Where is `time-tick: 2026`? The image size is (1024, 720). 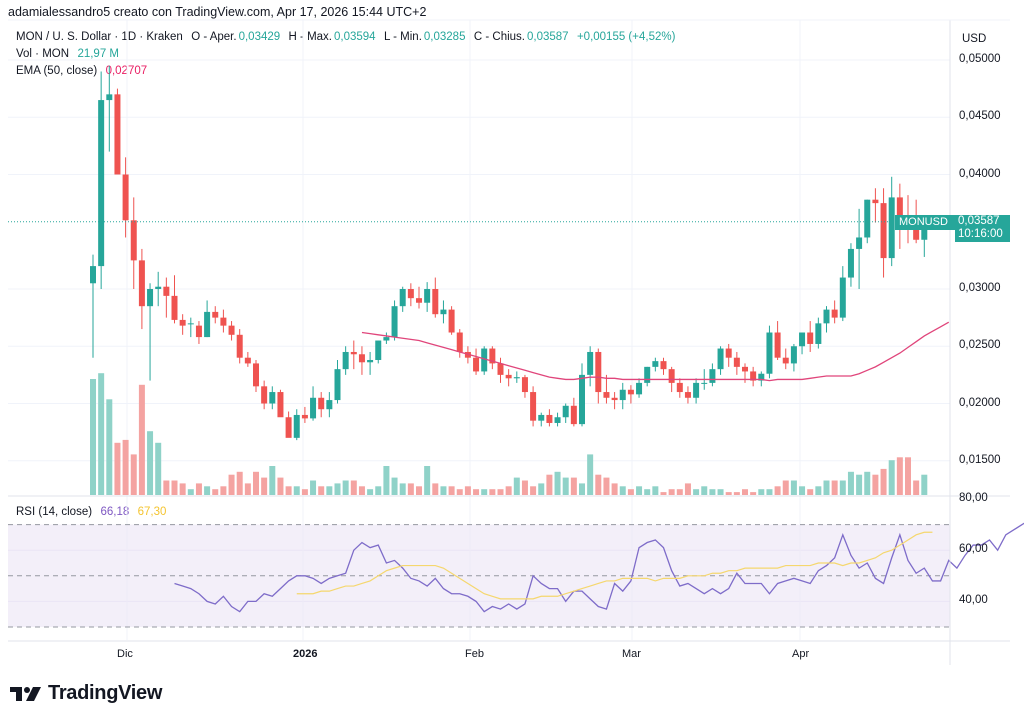
time-tick: 2026 is located at coordinates (305, 654).